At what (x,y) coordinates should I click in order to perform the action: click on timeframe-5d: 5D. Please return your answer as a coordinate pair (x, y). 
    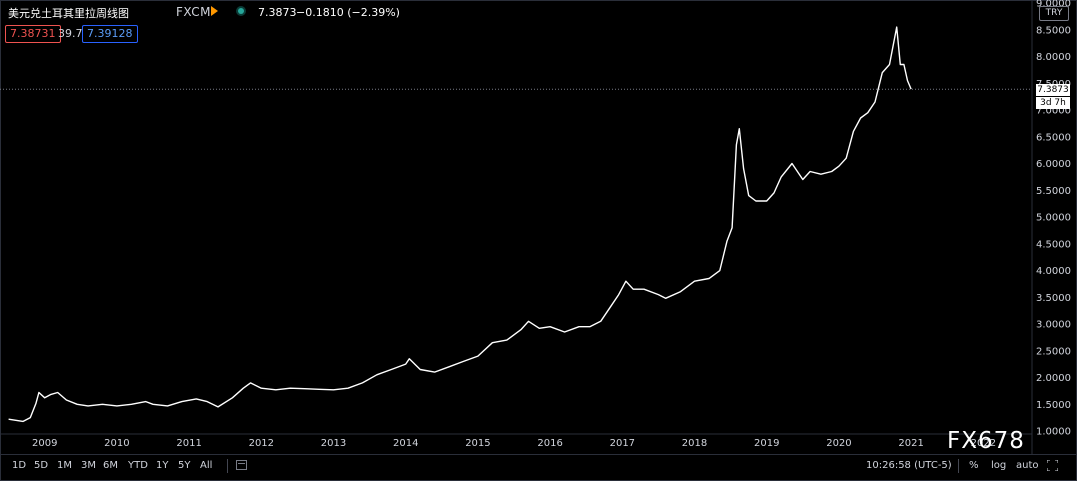
    Looking at the image, I should click on (41, 465).